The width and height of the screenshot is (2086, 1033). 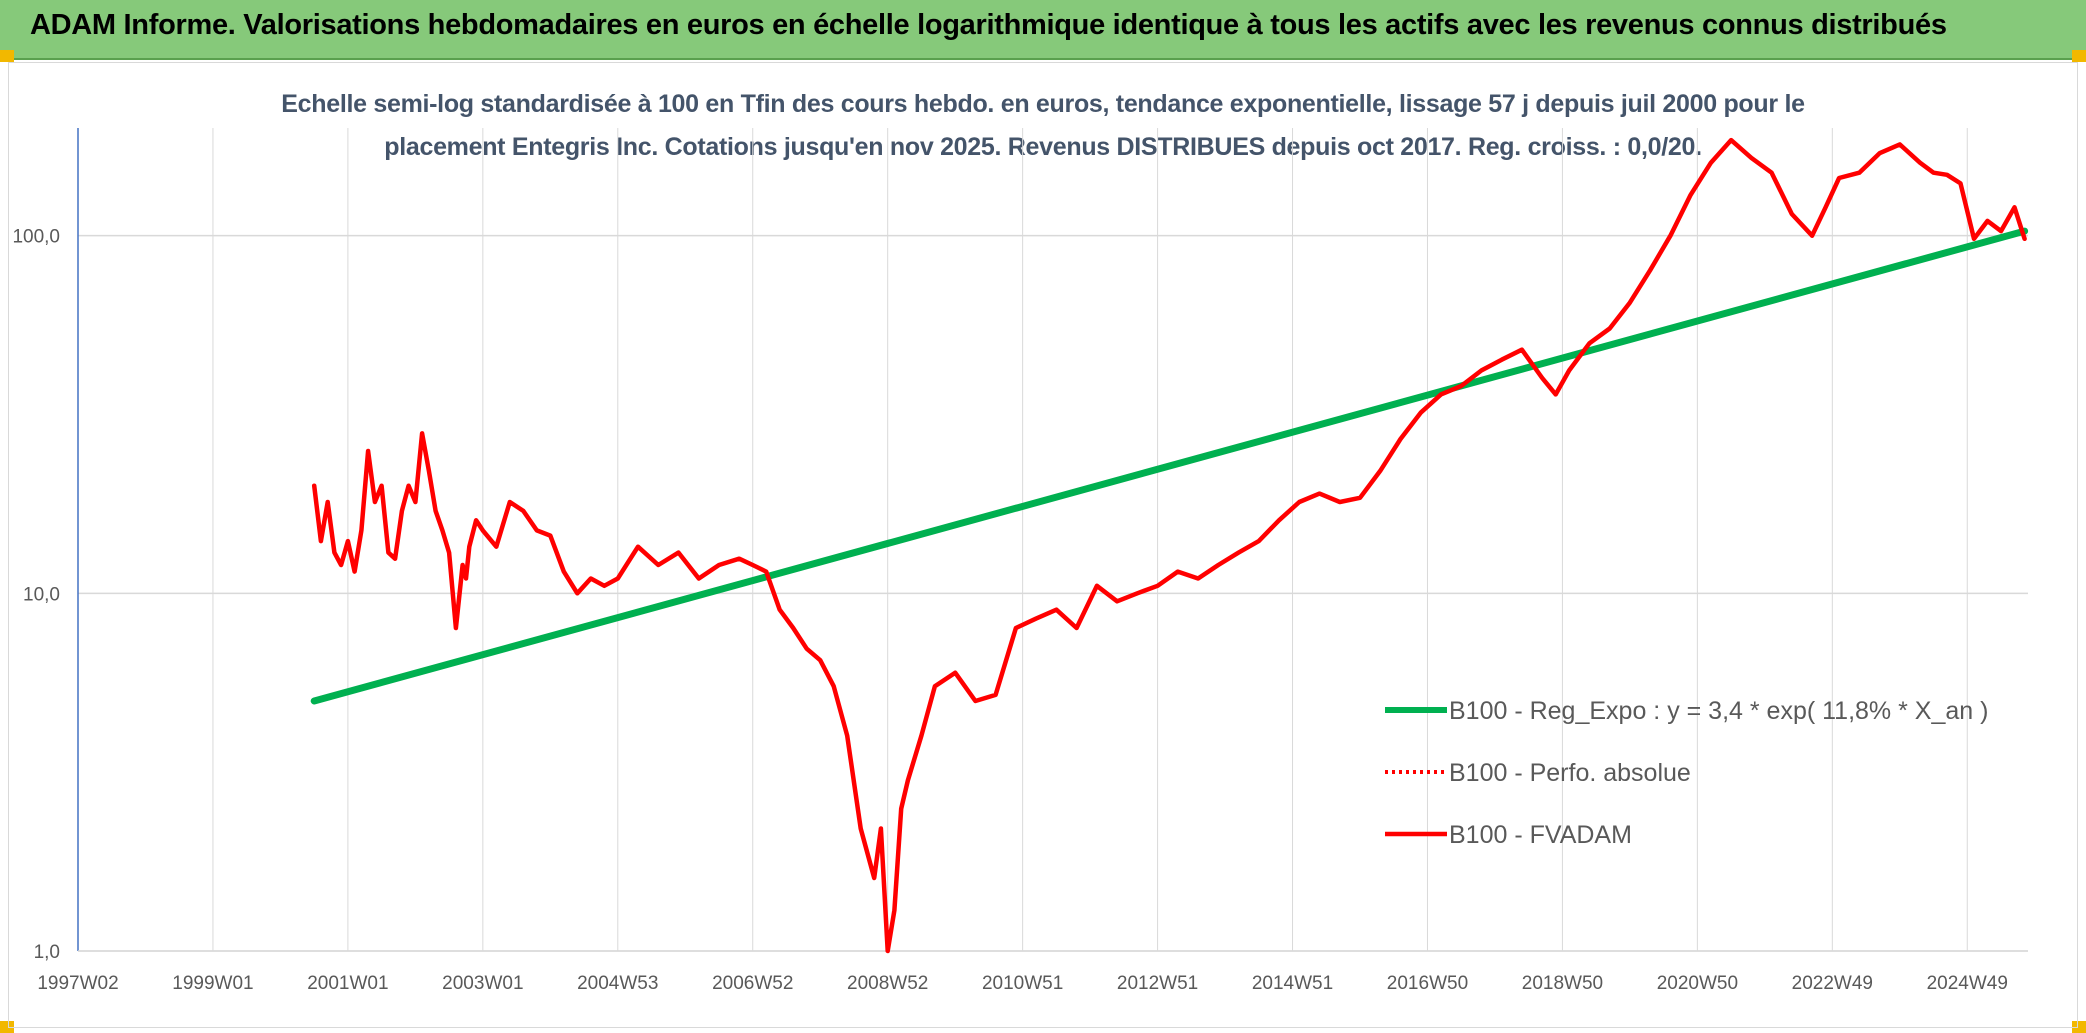 What do you see at coordinates (347, 983) in the screenshot?
I see `x-tick-label: 2001W01` at bounding box center [347, 983].